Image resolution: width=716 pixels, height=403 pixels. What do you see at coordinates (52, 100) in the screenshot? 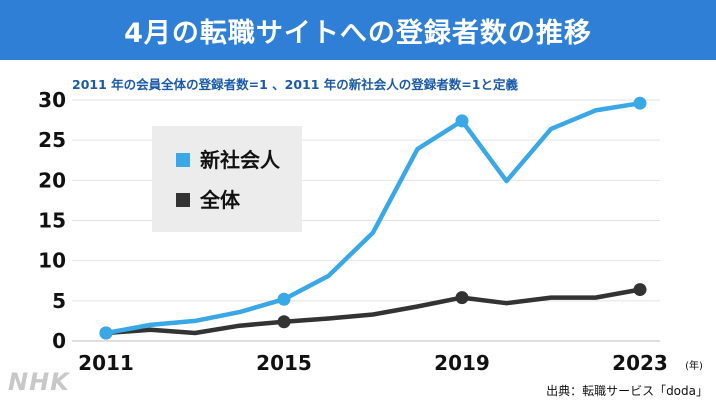
I see `y-tick-label: 30` at bounding box center [52, 100].